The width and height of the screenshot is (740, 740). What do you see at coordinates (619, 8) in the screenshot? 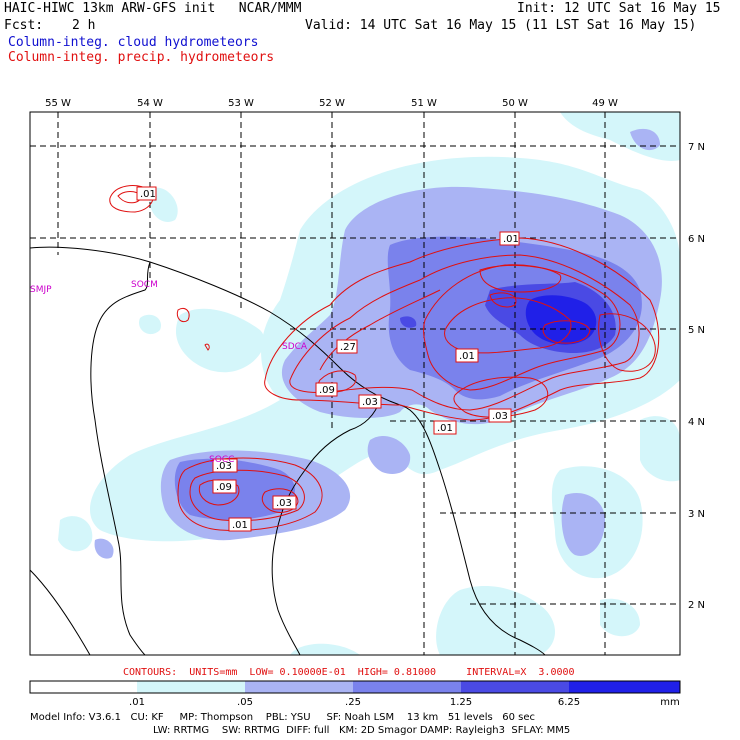
I see `init-time: Init: 12 UTC Sat 16 May 15` at bounding box center [619, 8].